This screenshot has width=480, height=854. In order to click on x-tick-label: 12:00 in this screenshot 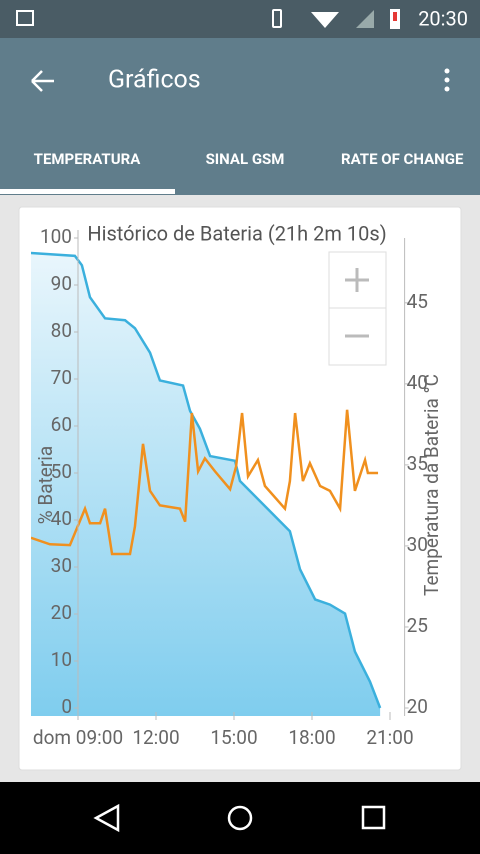, I will do `click(155, 737)`.